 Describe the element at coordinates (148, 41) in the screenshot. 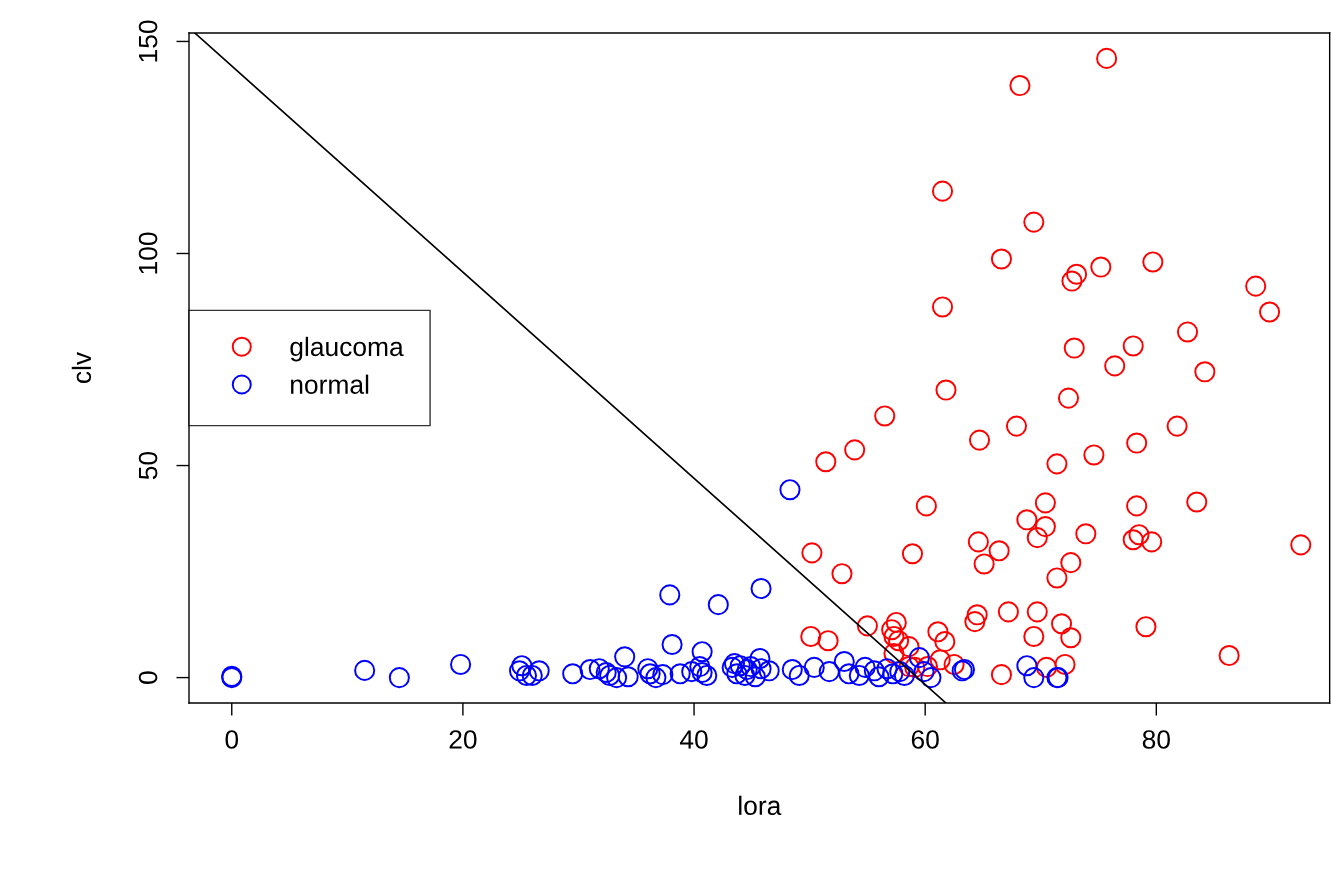

I see `y-tick-label: 150` at that location.